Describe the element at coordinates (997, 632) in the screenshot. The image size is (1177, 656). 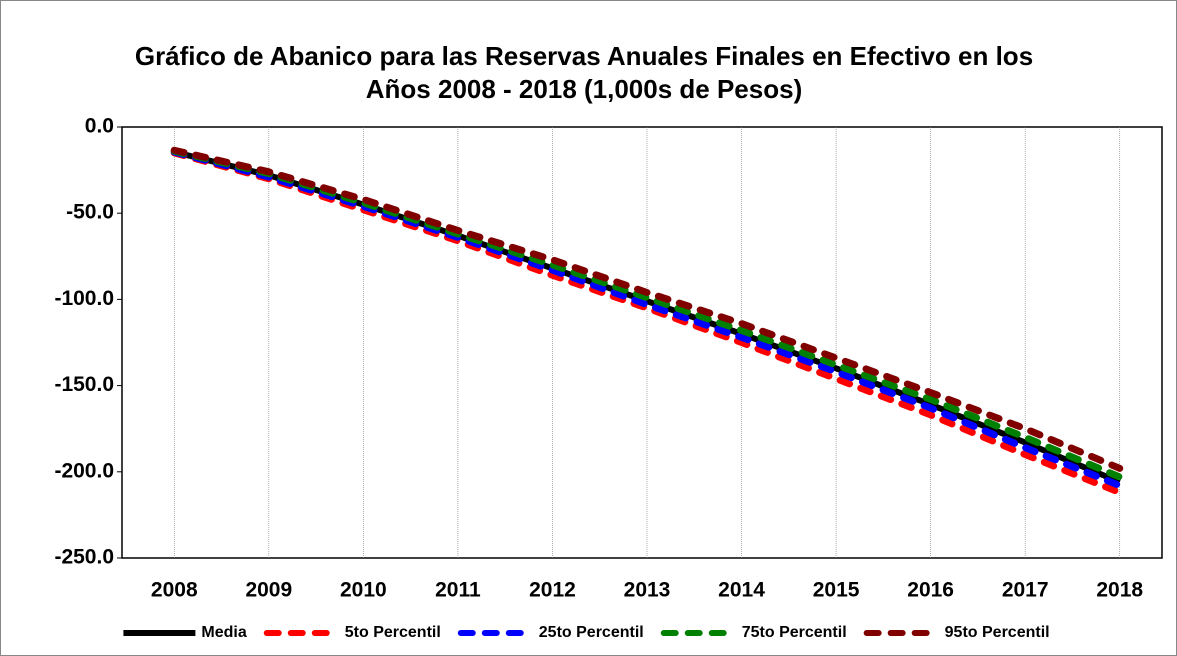
I see `legend-label: 95to Percentil` at that location.